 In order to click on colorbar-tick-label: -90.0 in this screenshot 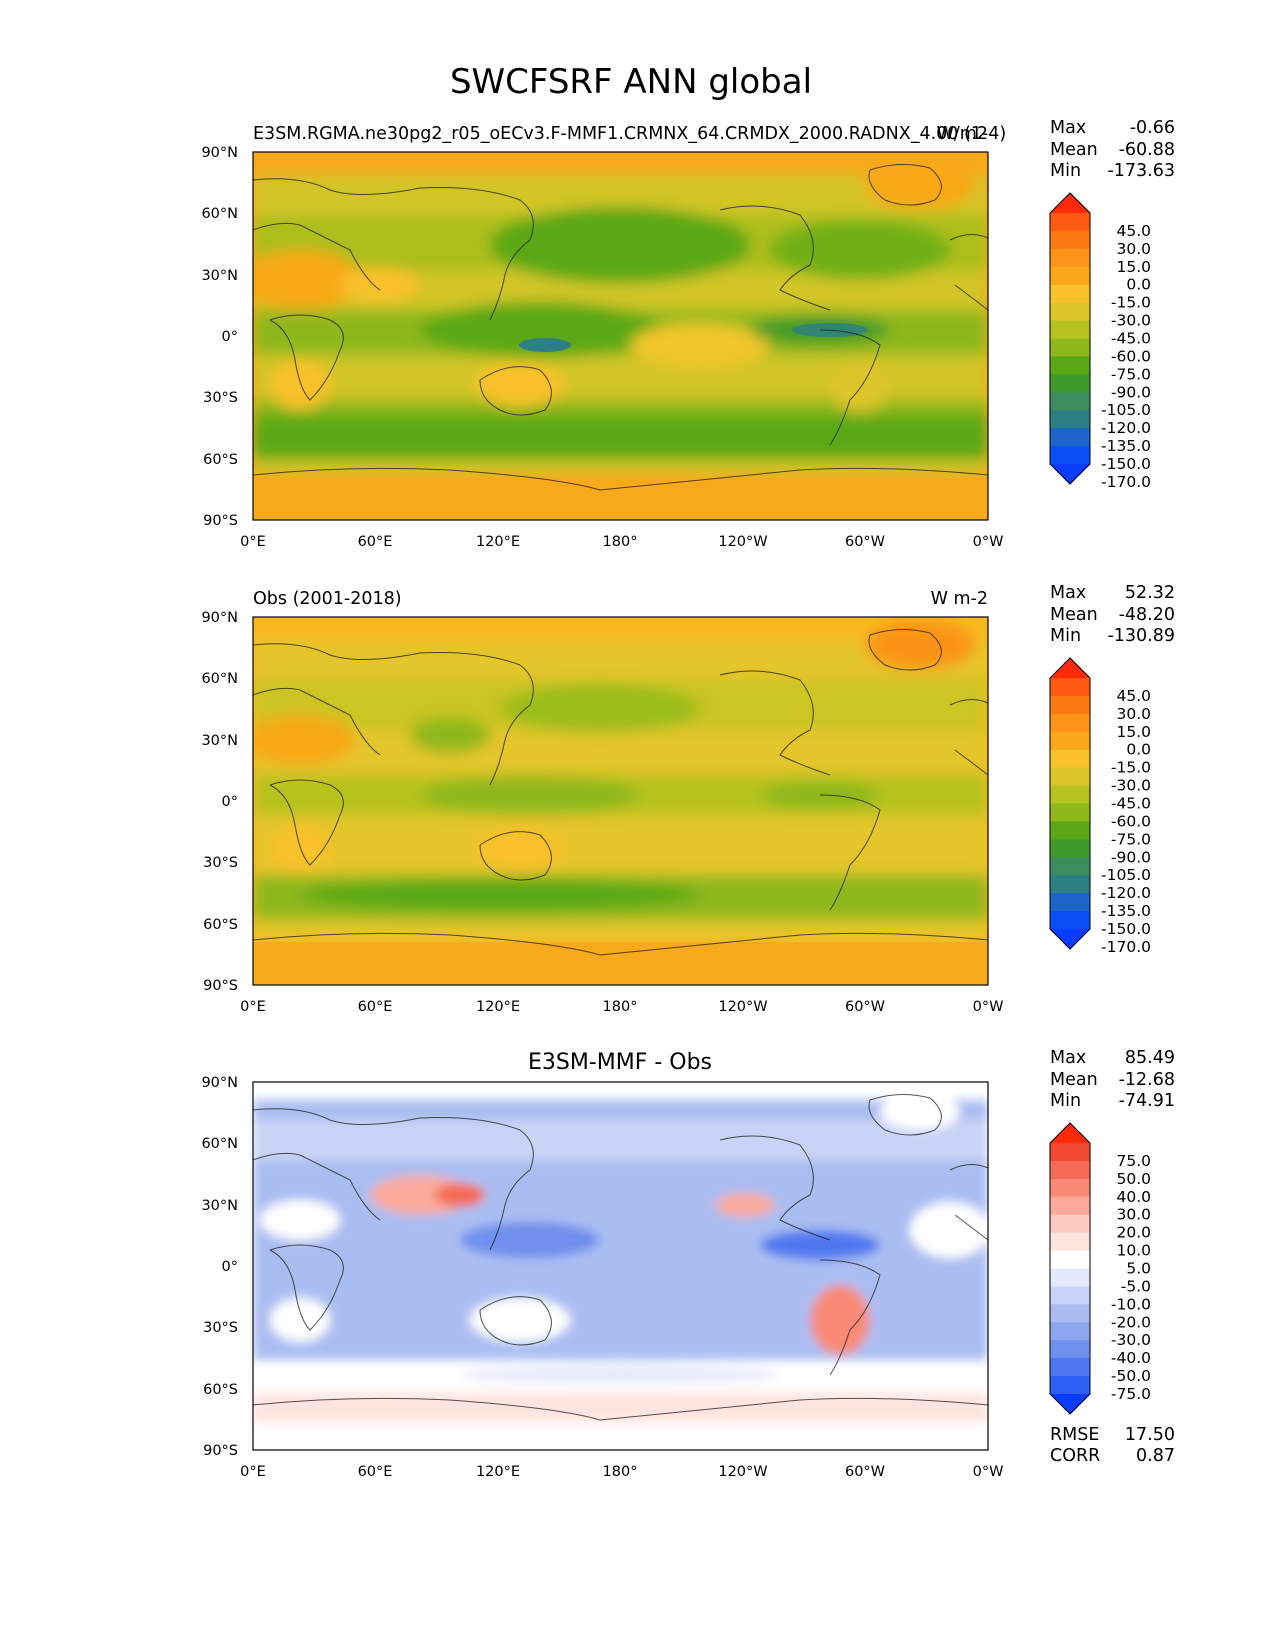, I will do `click(1131, 857)`.